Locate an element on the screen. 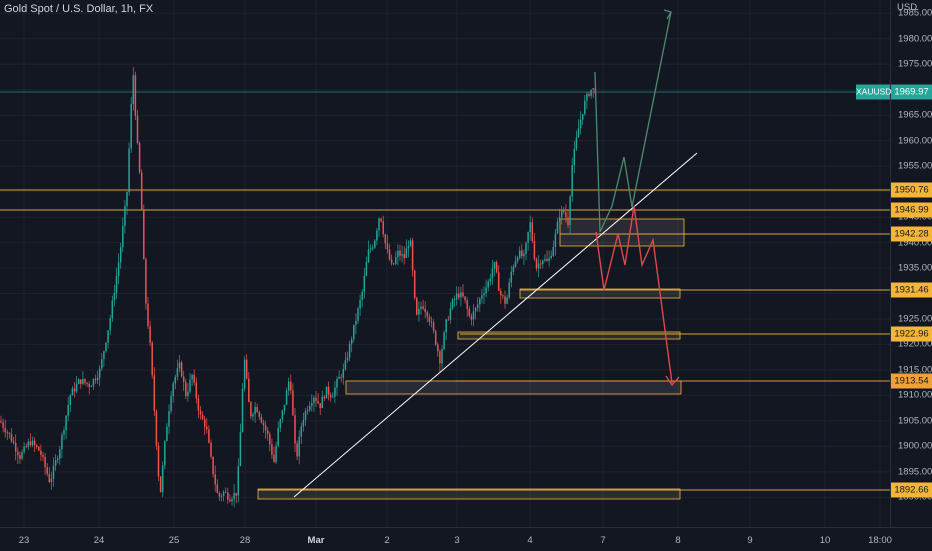  price-level-label: 1942.28 is located at coordinates (911, 234).